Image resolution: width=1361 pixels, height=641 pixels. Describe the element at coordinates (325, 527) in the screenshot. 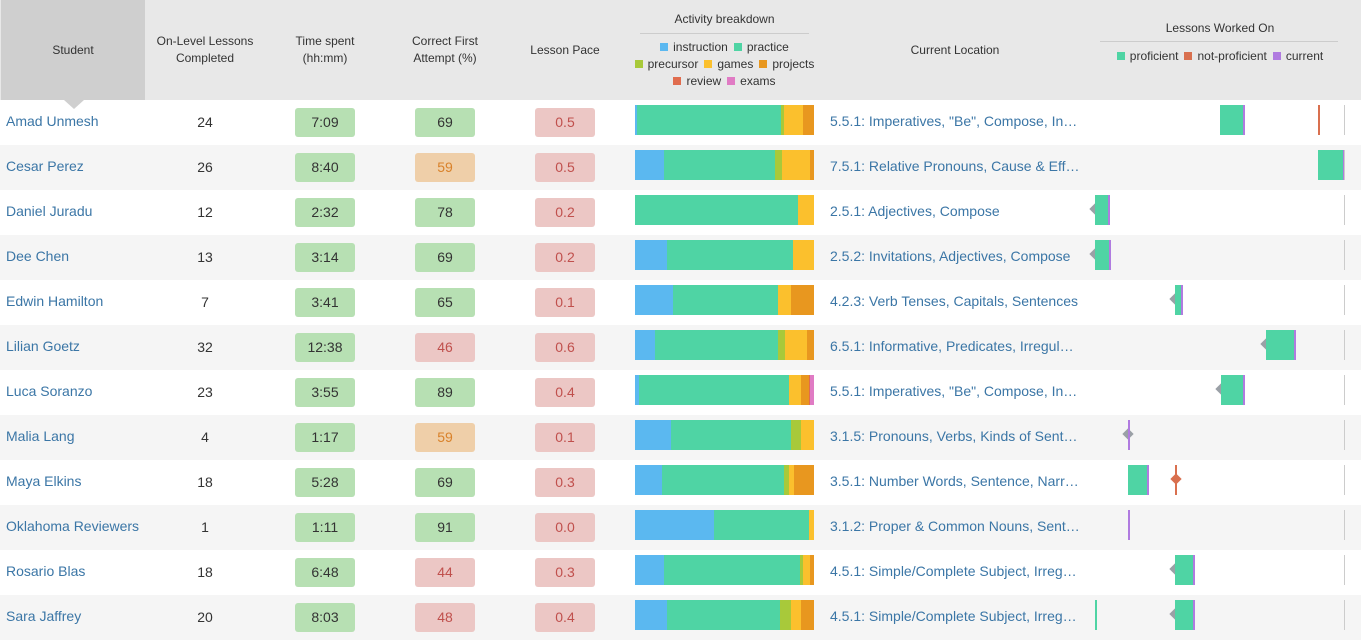

I see `time-spent-badge: 1:11` at that location.